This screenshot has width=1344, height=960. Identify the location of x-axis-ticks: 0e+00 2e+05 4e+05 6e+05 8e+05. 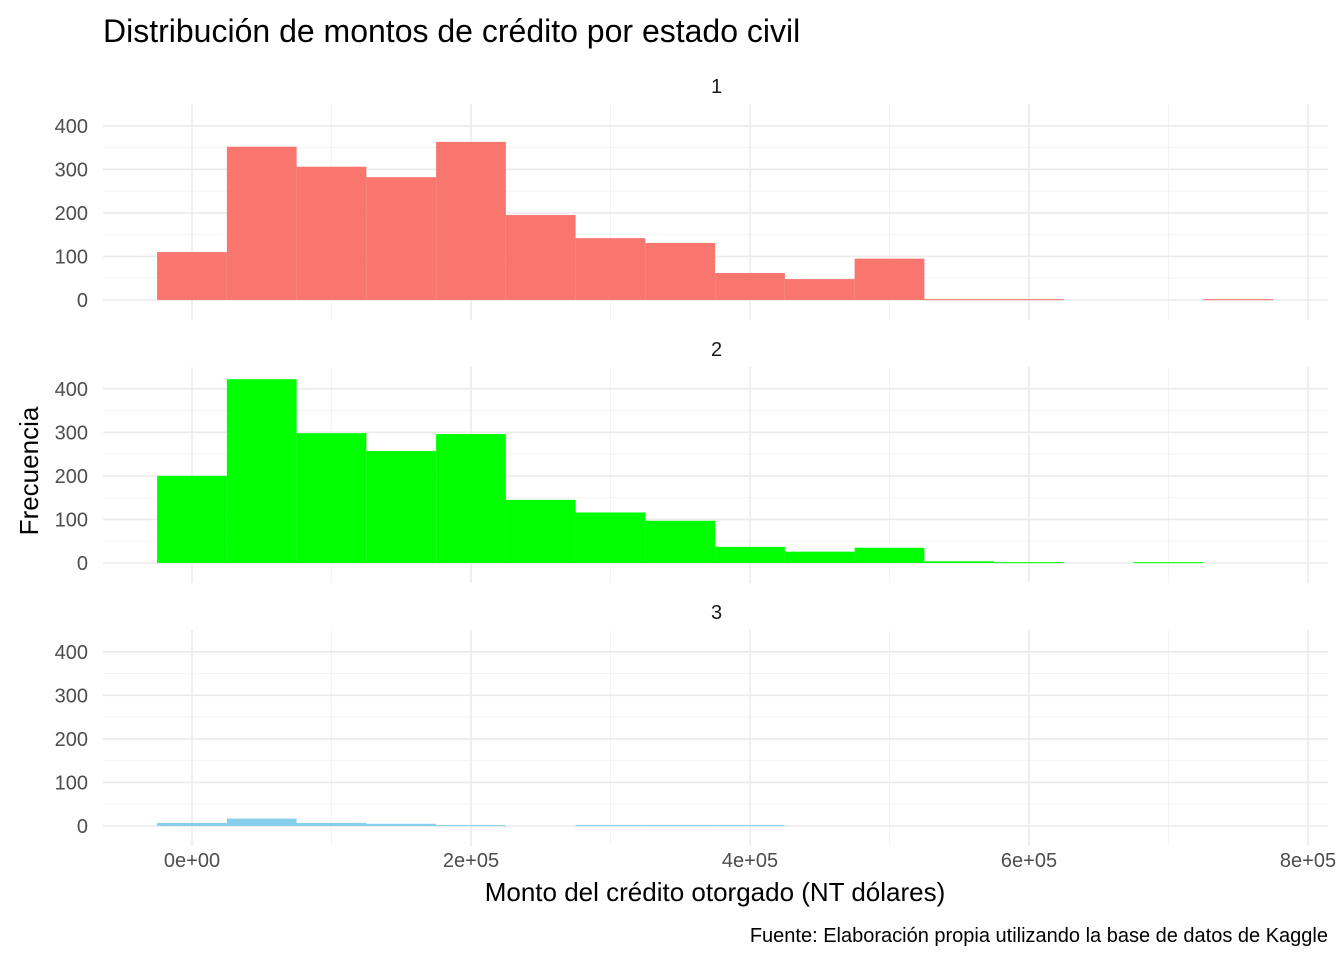
(750, 861).